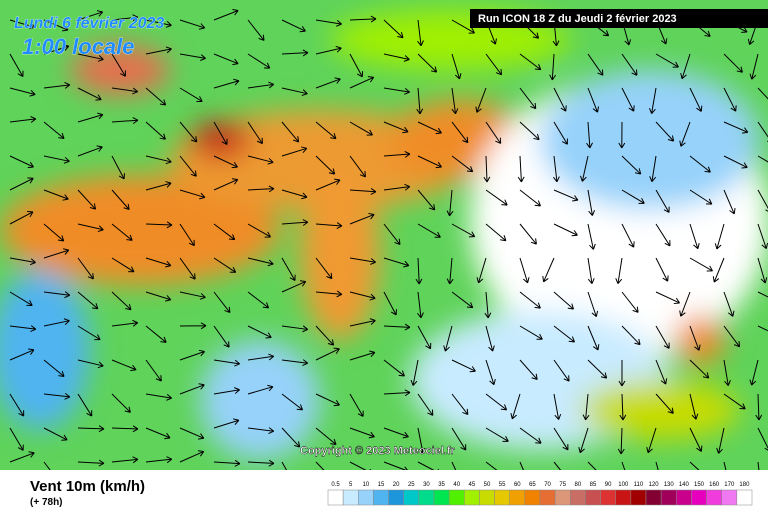 Image resolution: width=768 pixels, height=512 pixels. I want to click on legend-label: 90, so click(608, 485).